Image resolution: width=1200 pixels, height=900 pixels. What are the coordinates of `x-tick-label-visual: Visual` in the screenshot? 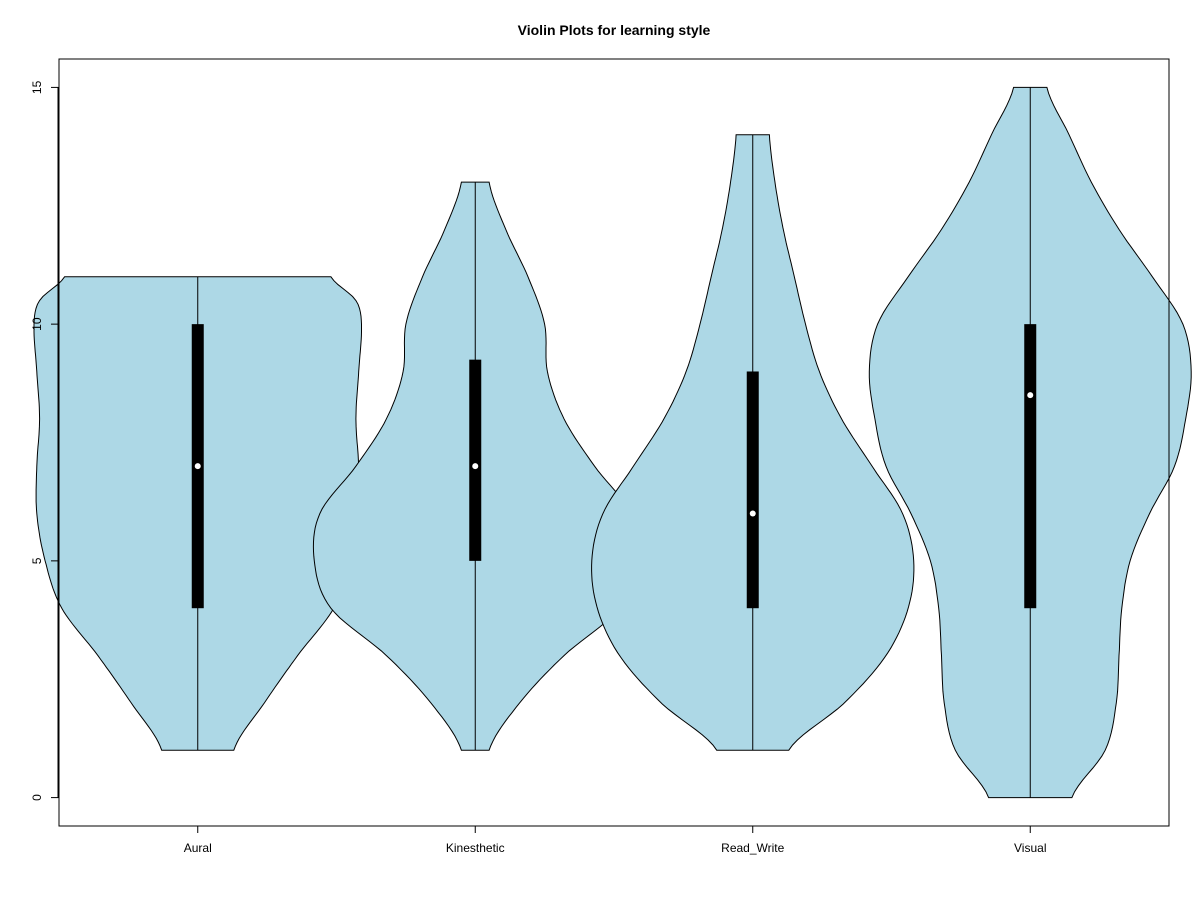 It's located at (1030, 848).